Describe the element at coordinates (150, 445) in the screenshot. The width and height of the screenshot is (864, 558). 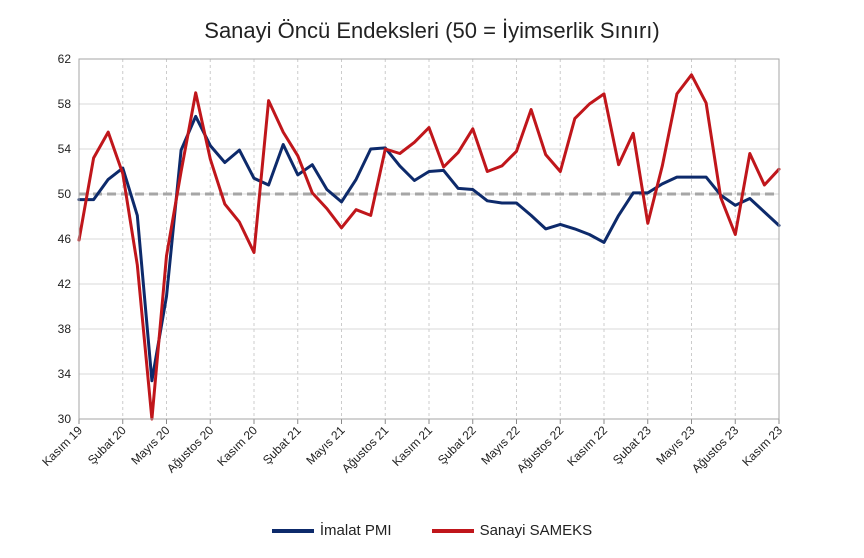
I see `x-tick-label: Mayıs 20` at that location.